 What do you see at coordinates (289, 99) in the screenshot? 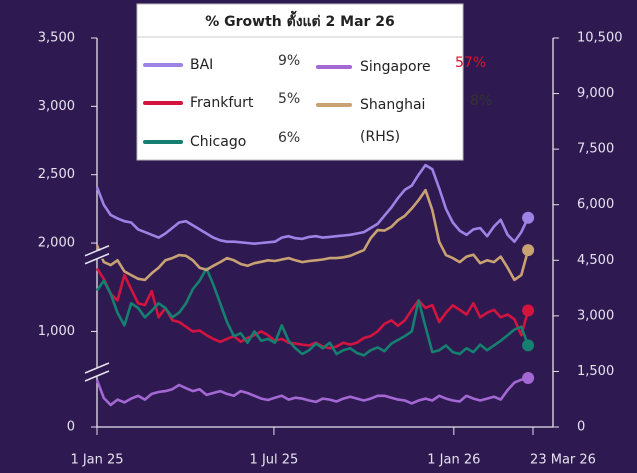
I see `legend-growth: 5%` at bounding box center [289, 99].